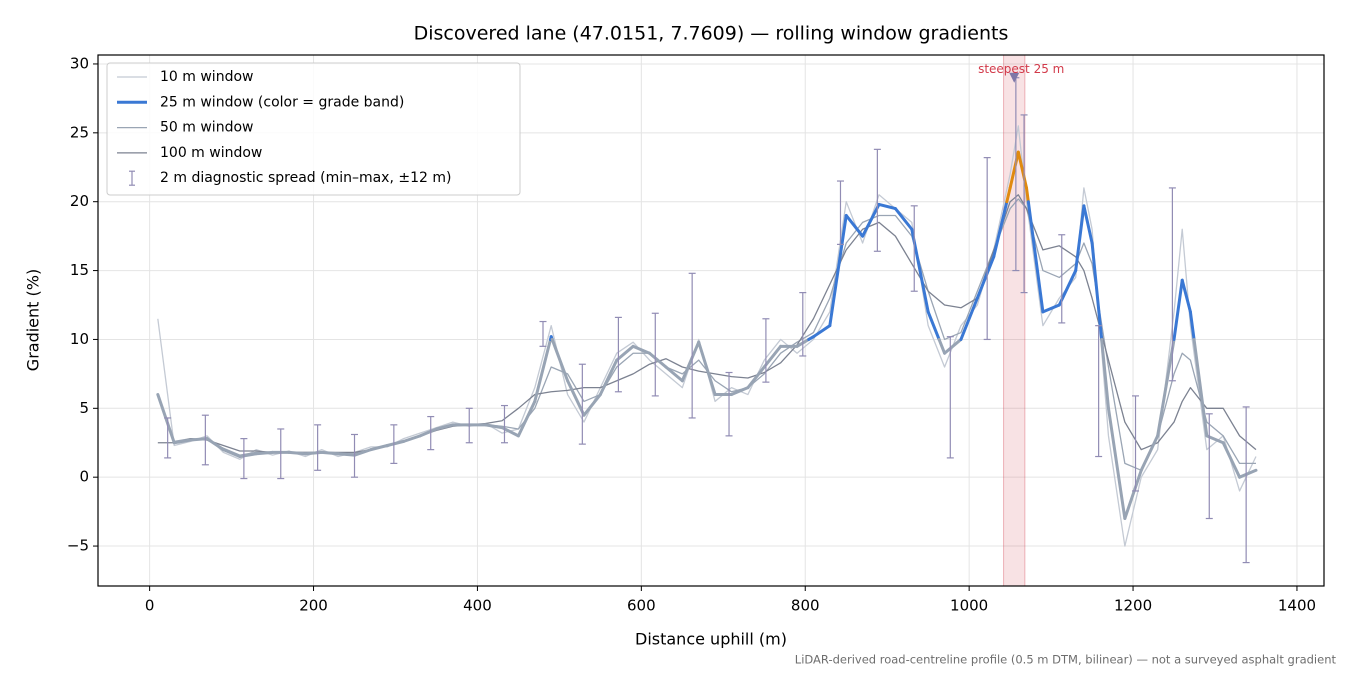 This screenshot has width=1350, height=675. What do you see at coordinates (79, 201) in the screenshot?
I see `y-tick-label: 20` at bounding box center [79, 201].